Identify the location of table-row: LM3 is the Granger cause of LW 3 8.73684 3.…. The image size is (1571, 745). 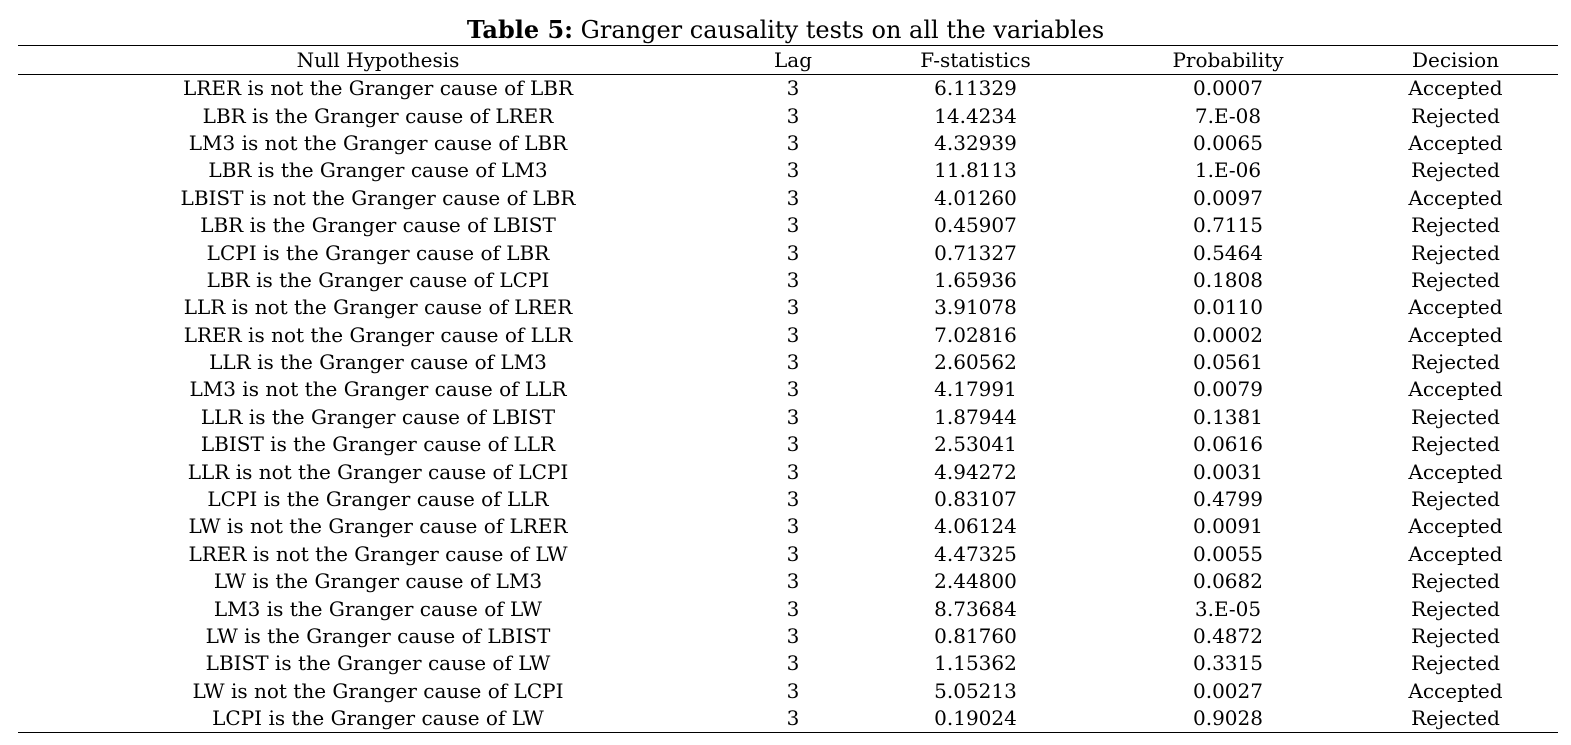
(788, 608).